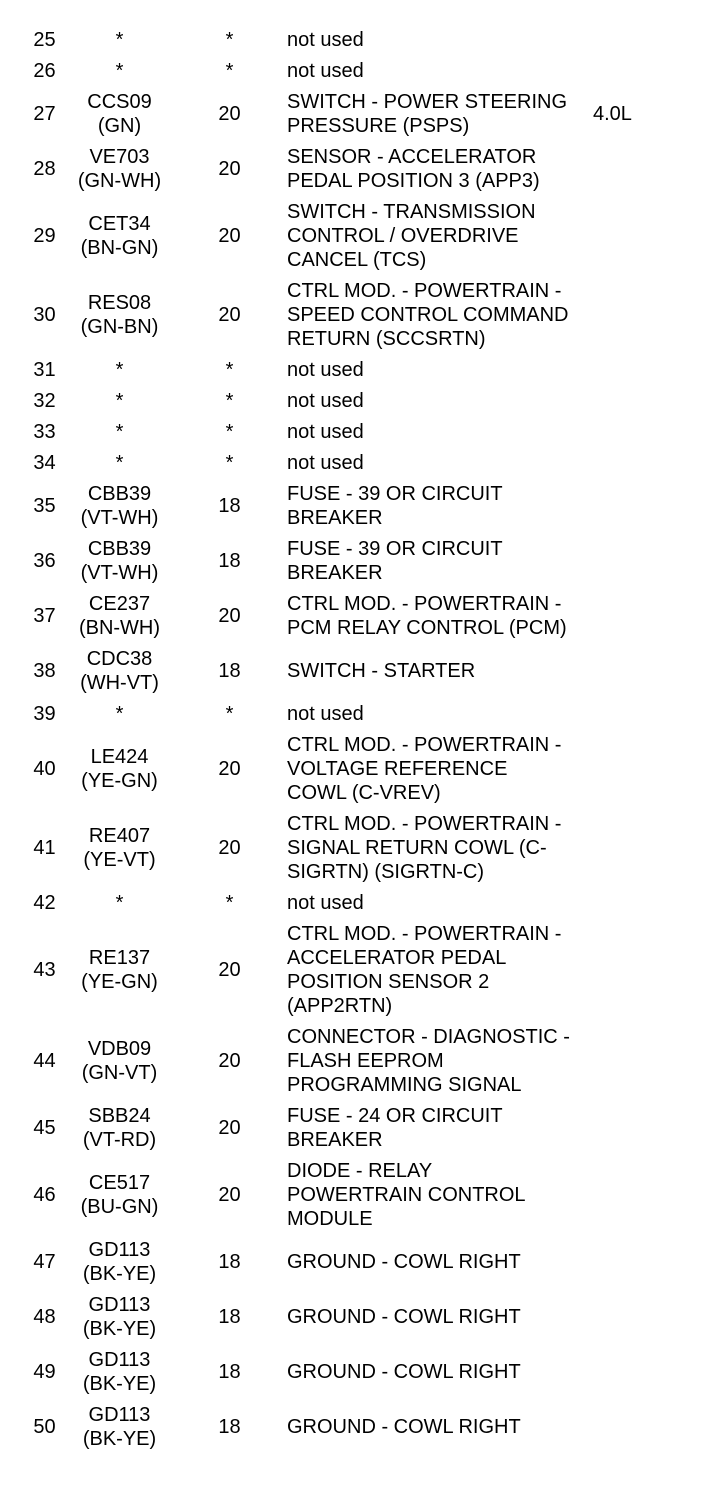 The image size is (704, 1504). Describe the element at coordinates (381, 671) in the screenshot. I see `circuit-description: SWITCH - STARTER` at that location.